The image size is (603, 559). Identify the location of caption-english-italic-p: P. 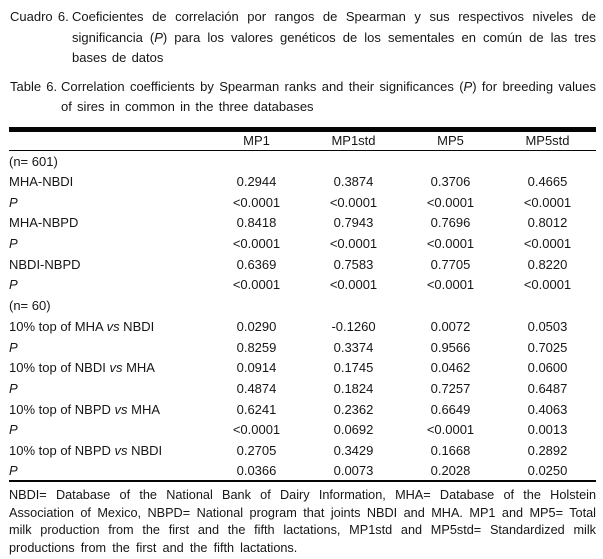
(468, 86).